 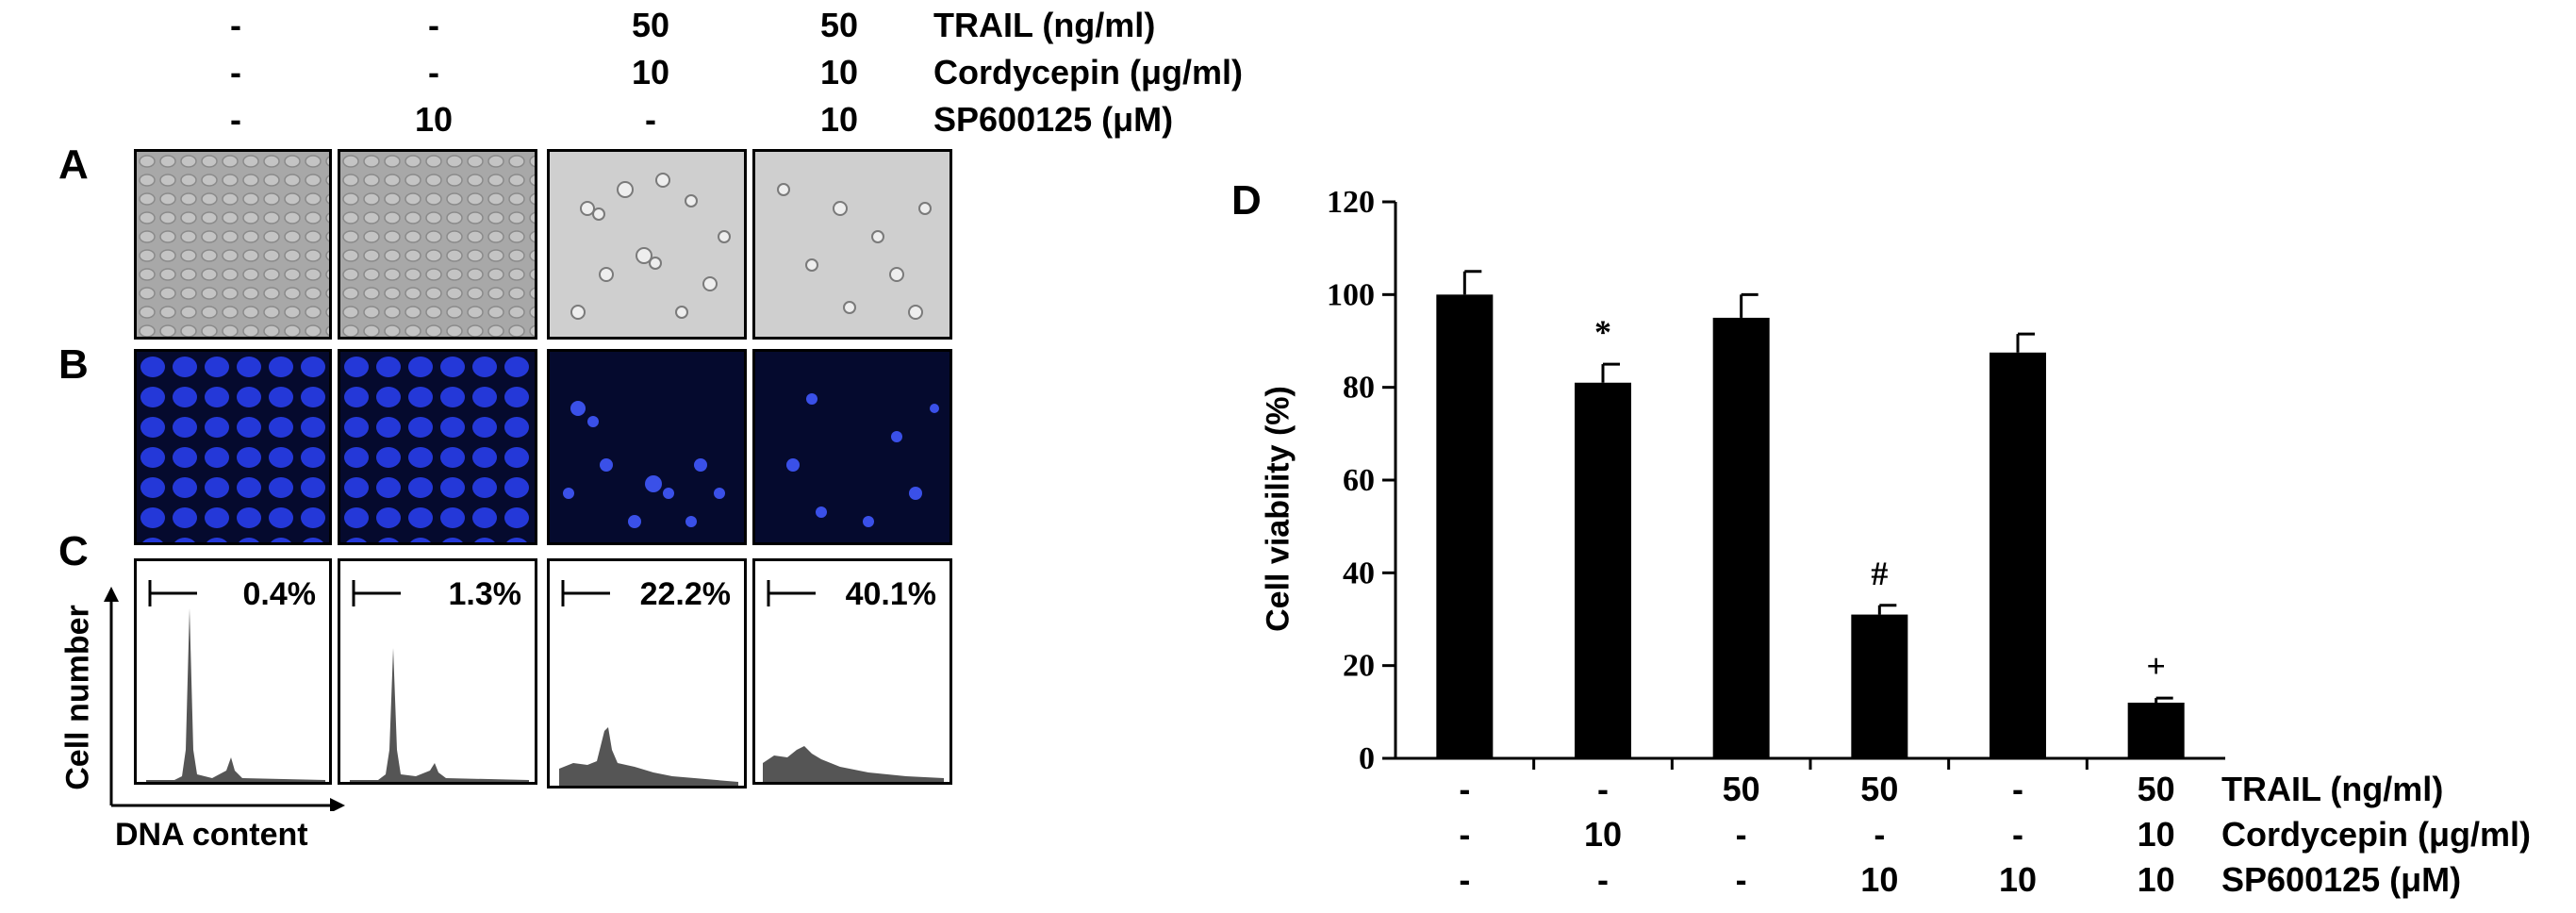 What do you see at coordinates (650, 120) in the screenshot?
I see `header-sp600125-col3: -` at bounding box center [650, 120].